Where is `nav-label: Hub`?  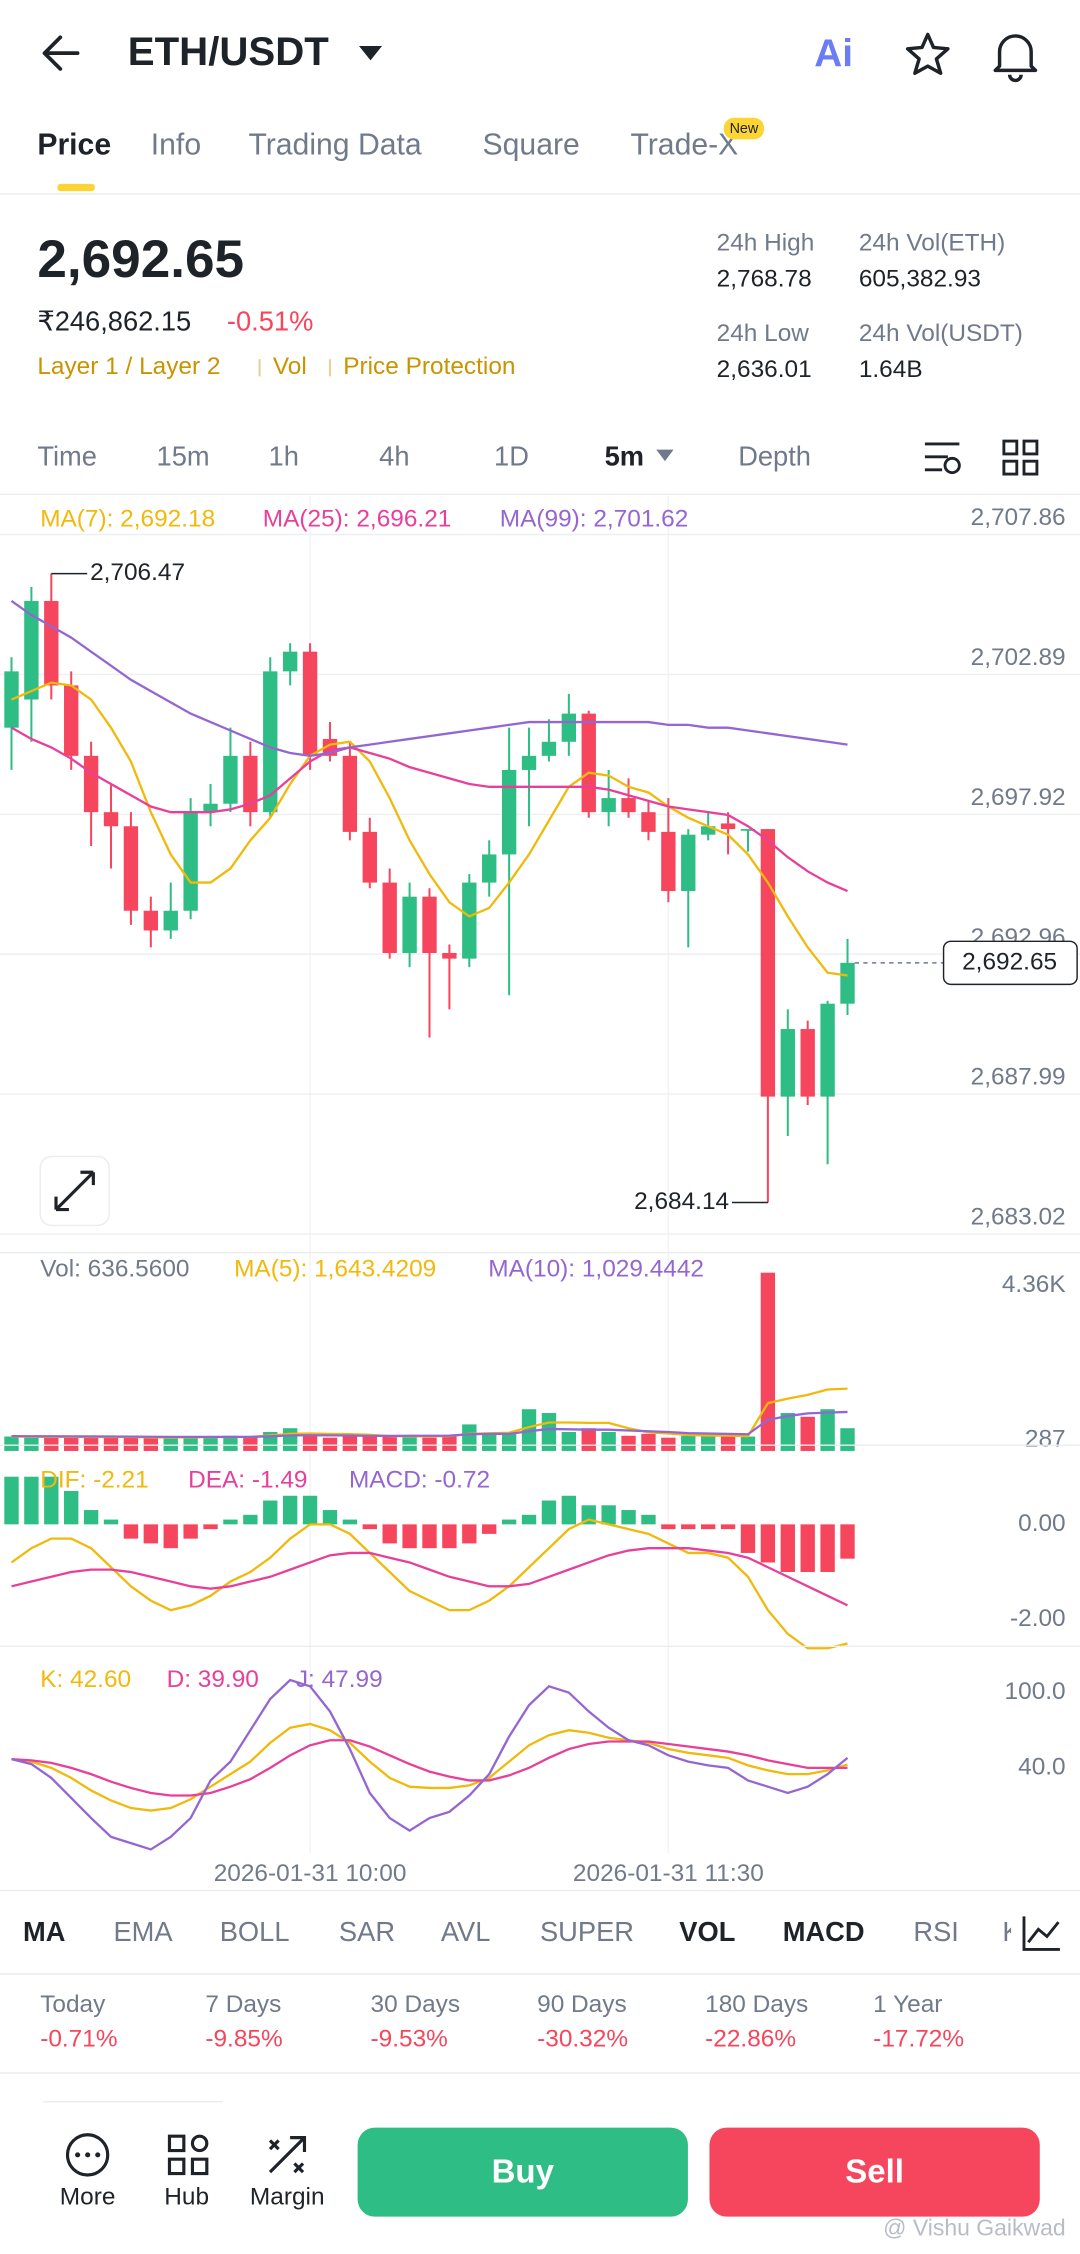 nav-label: Hub is located at coordinates (186, 2196).